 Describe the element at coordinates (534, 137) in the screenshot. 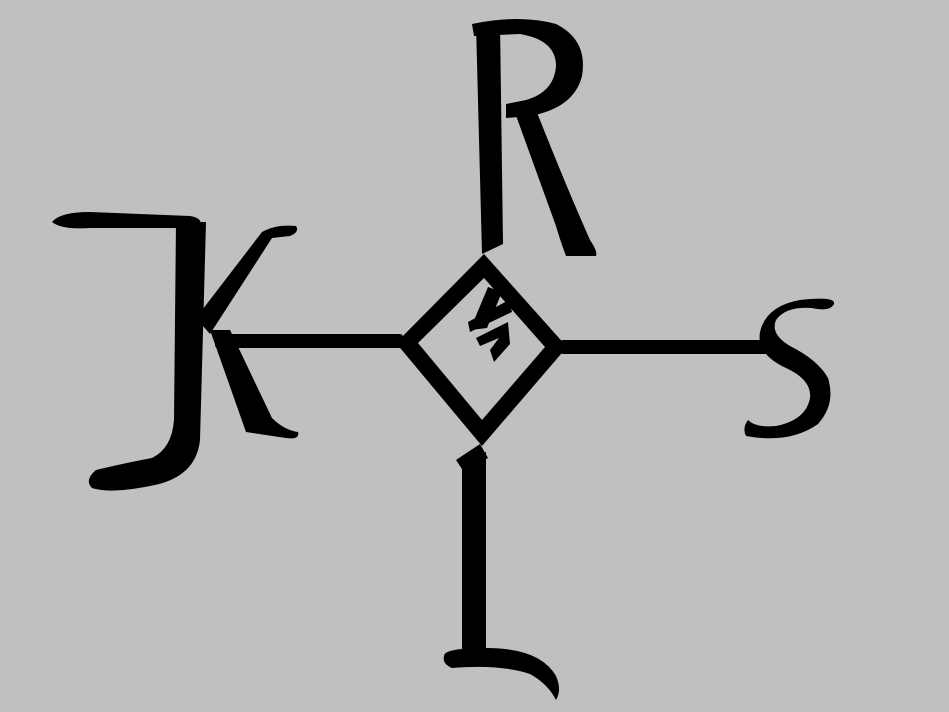

I see `letter-r-top` at that location.